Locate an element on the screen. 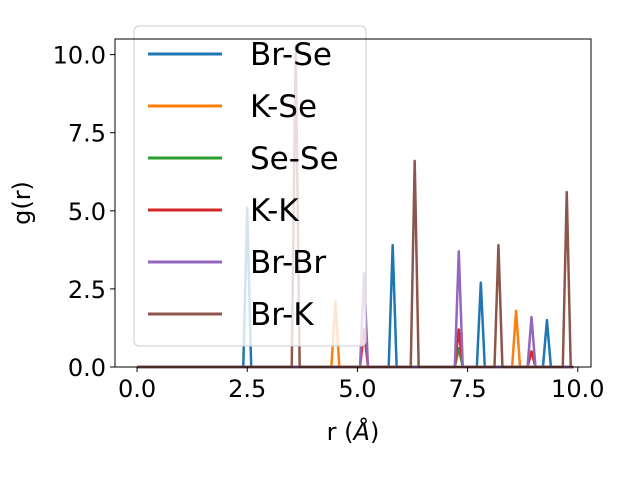  x-axis-ticks: 0.0 2.5 5.0 7.5 10.0 is located at coordinates (361, 385).